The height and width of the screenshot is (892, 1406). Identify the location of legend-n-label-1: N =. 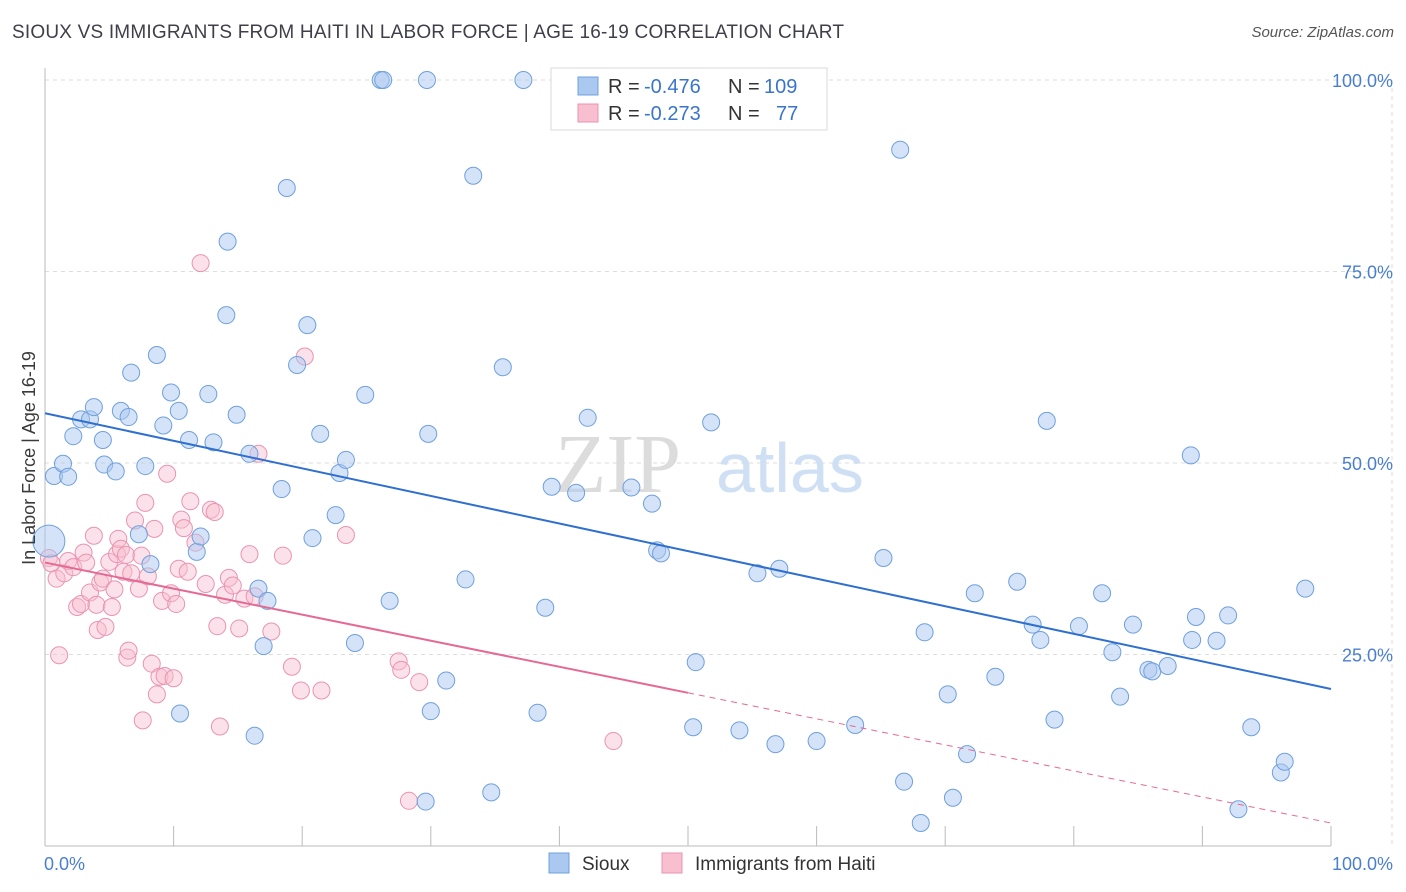
(744, 87).